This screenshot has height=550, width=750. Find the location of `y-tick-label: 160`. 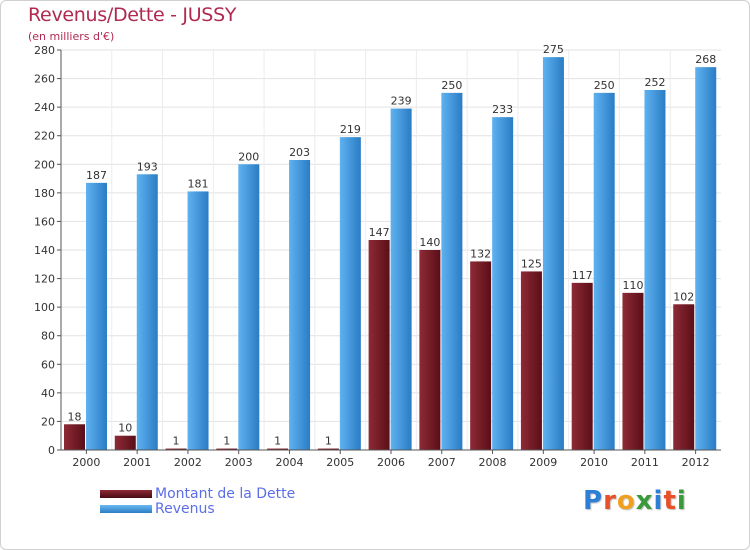

y-tick-label: 160 is located at coordinates (44, 221).